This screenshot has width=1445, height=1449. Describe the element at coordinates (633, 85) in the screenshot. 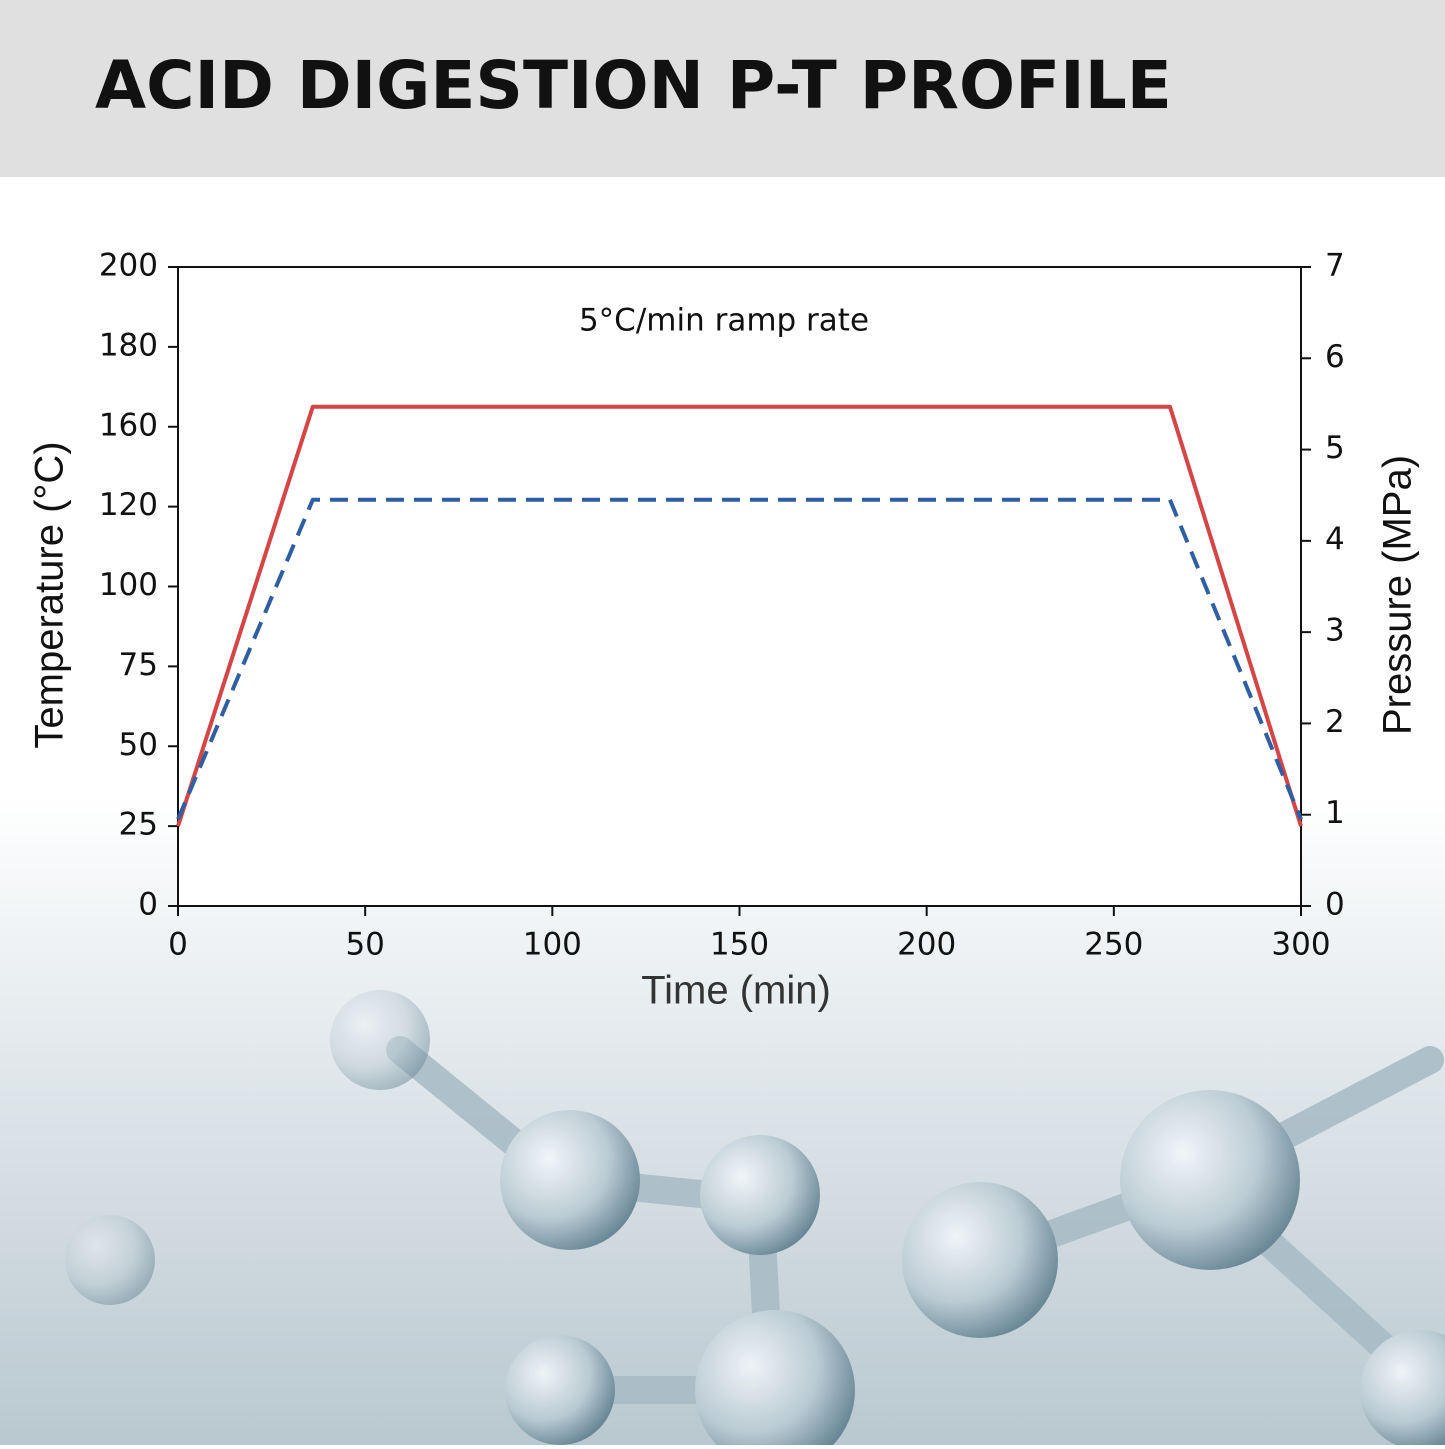

I see `title: ACID DIGESTION P-T PROFILE` at that location.